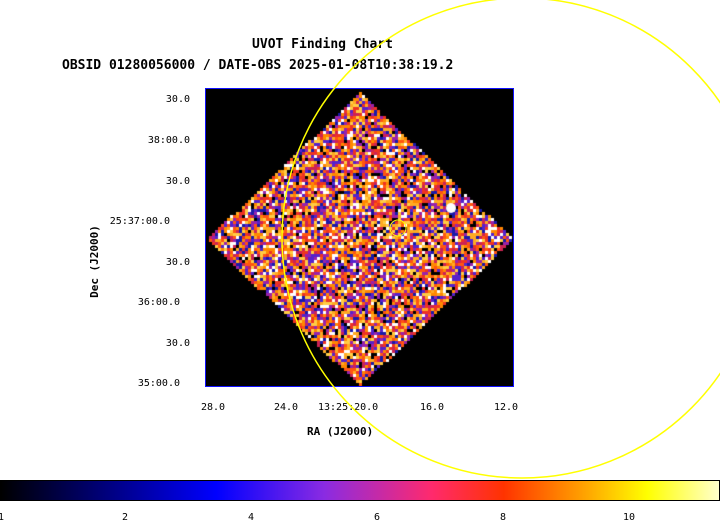  I want to click on colorbar-tick: 1, so click(2, 517).